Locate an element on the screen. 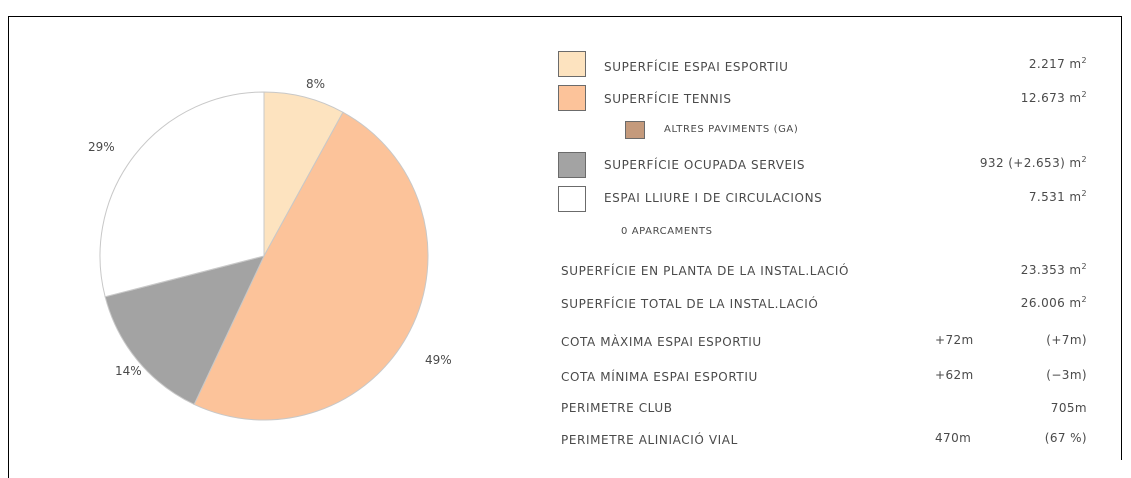 This screenshot has height=478, width=1131. legend-swatch-tennis is located at coordinates (572, 98).